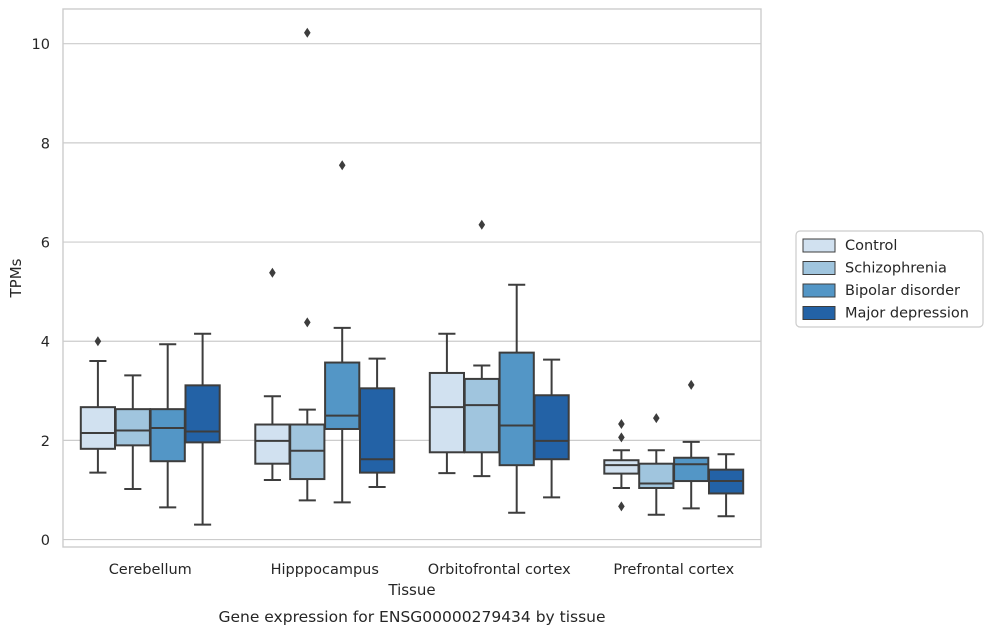 The width and height of the screenshot is (992, 634). What do you see at coordinates (411, 590) in the screenshot?
I see `x-axis-label: Tissue` at bounding box center [411, 590].